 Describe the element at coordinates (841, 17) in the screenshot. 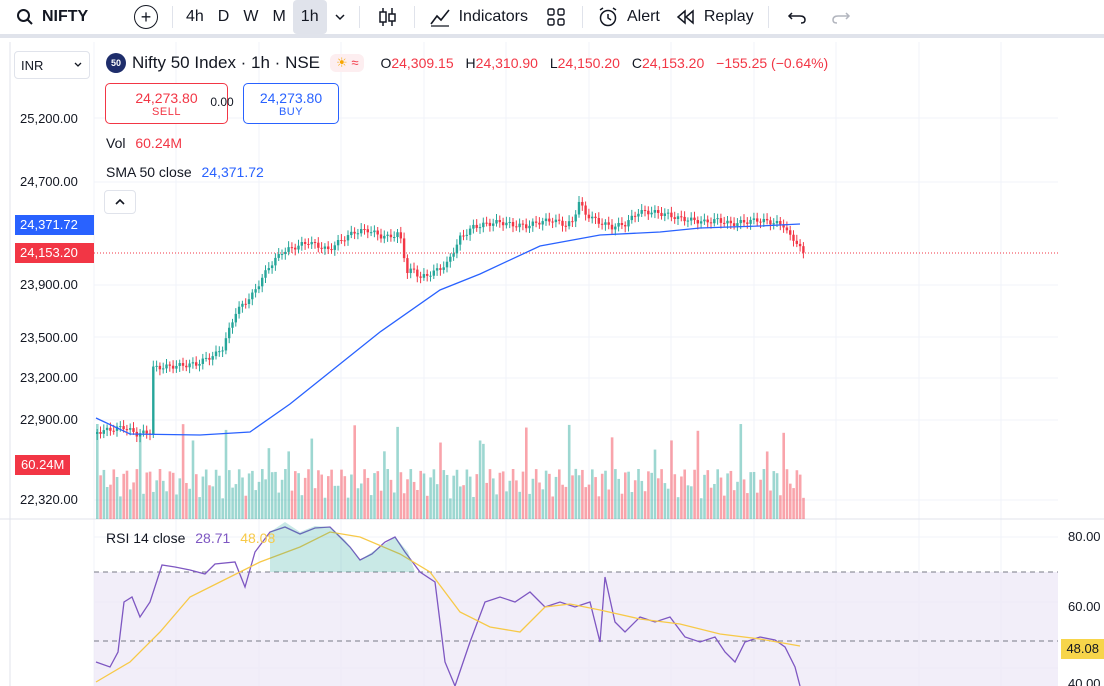

I see `redo-button` at that location.